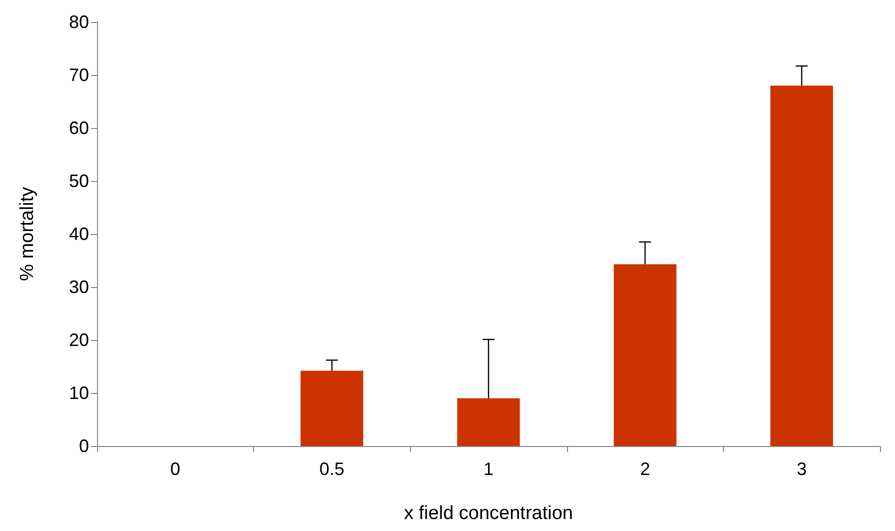 The width and height of the screenshot is (895, 531). What do you see at coordinates (488, 513) in the screenshot?
I see `x-axis-title: x field concentration` at bounding box center [488, 513].